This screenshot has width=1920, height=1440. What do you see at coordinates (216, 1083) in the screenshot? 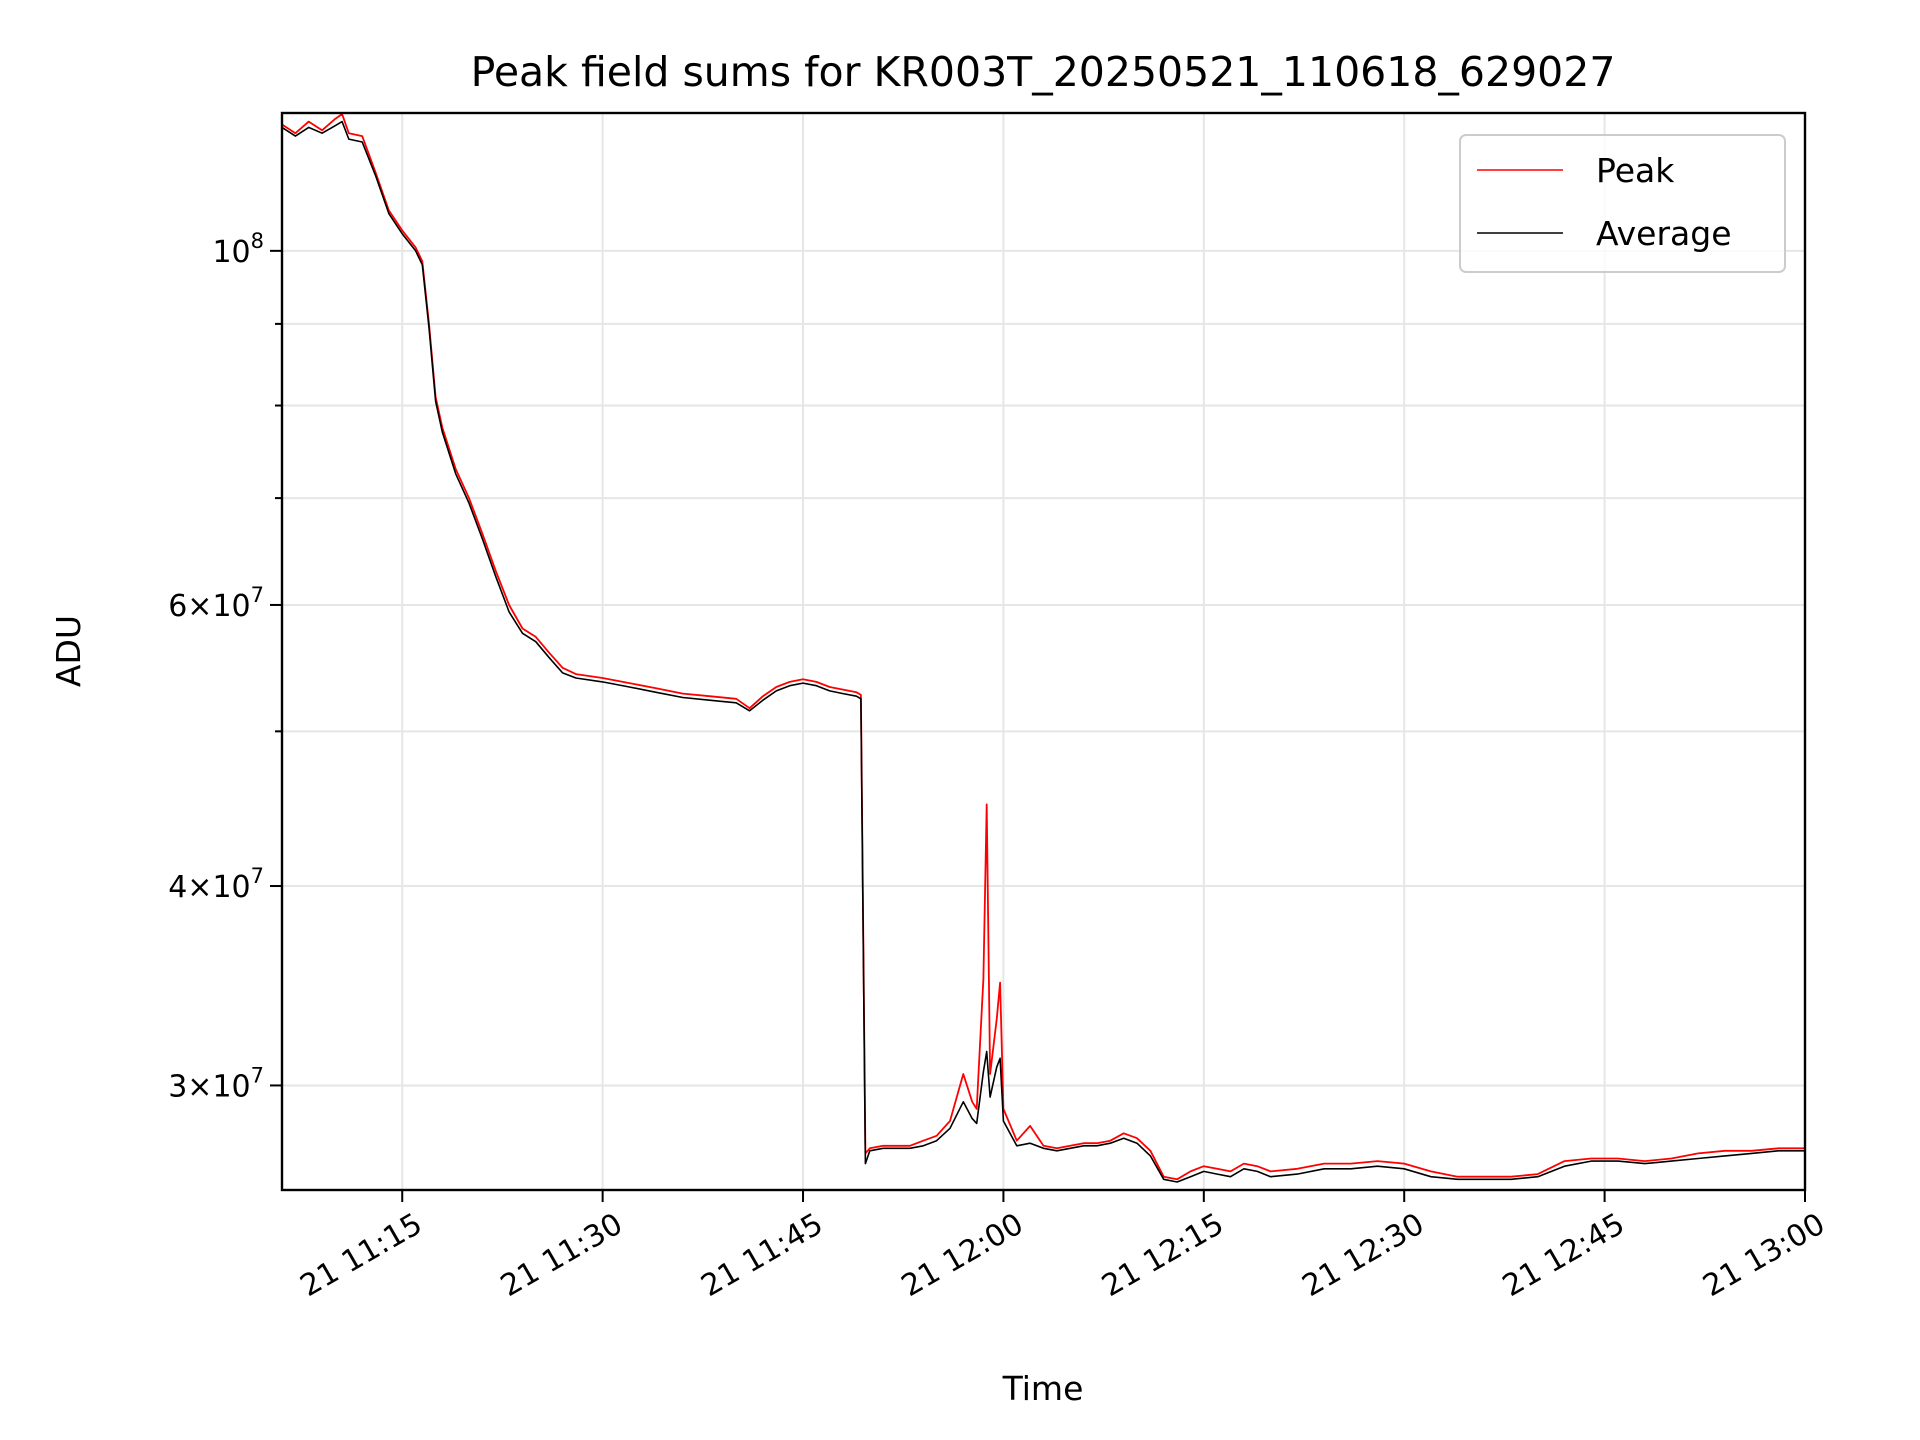
I see `y-tick-label: 3×107` at bounding box center [216, 1083].